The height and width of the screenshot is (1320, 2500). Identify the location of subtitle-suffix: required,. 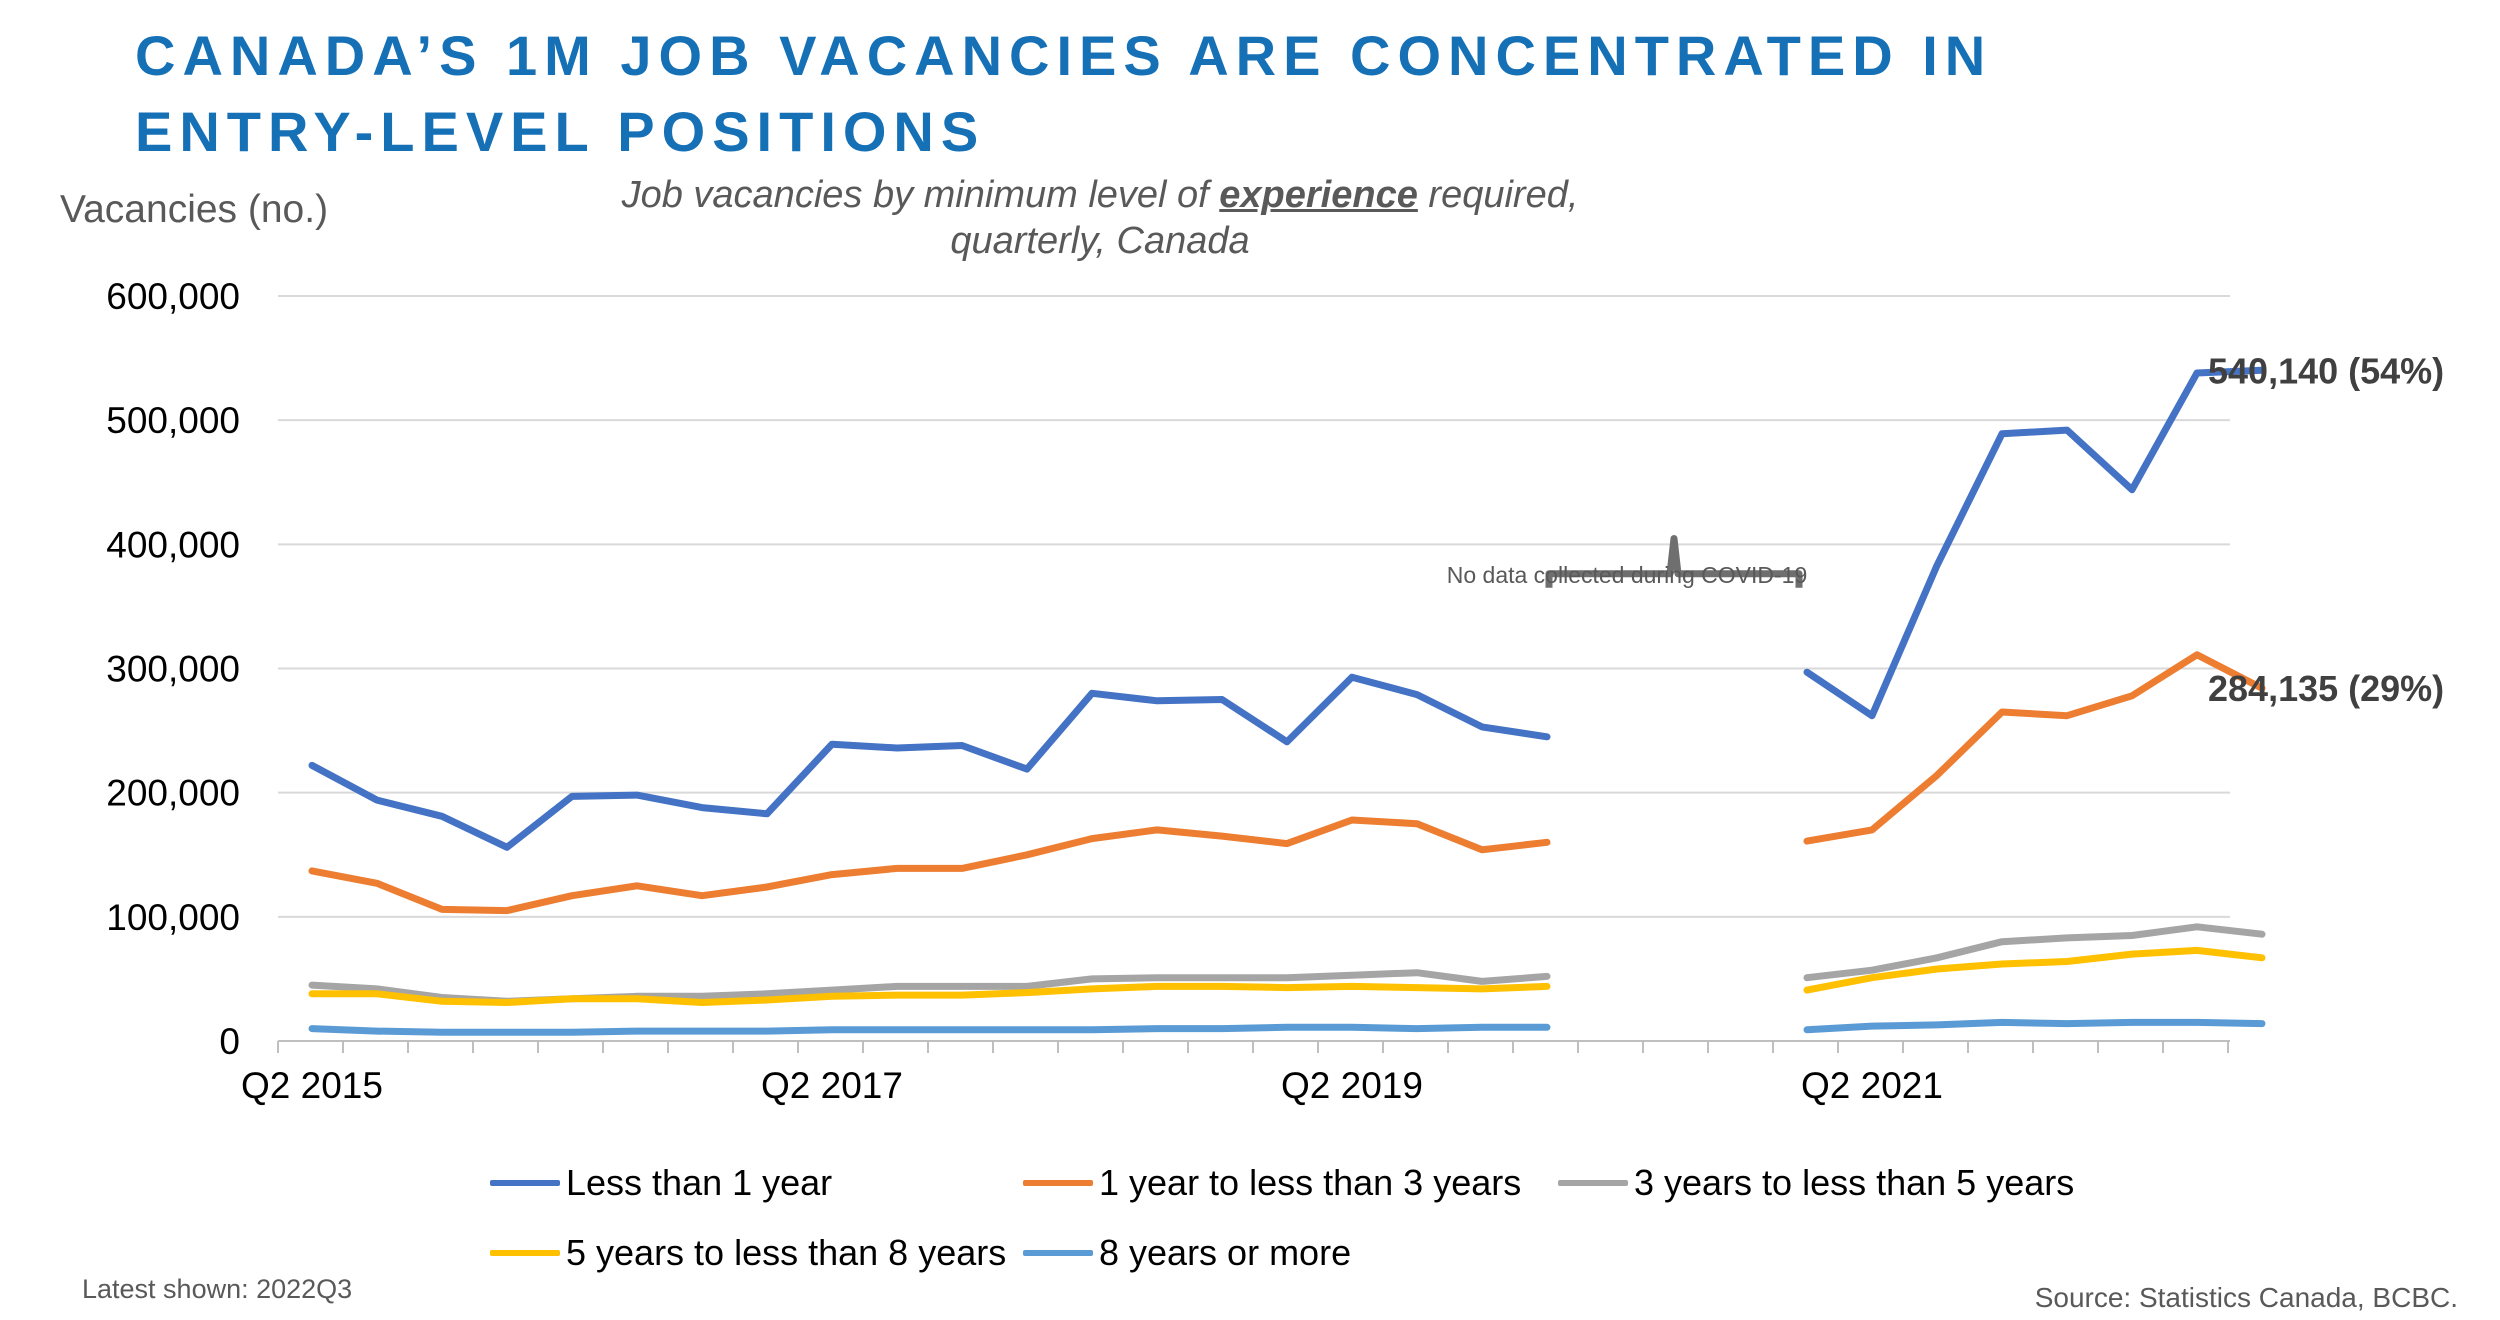
(1498, 195).